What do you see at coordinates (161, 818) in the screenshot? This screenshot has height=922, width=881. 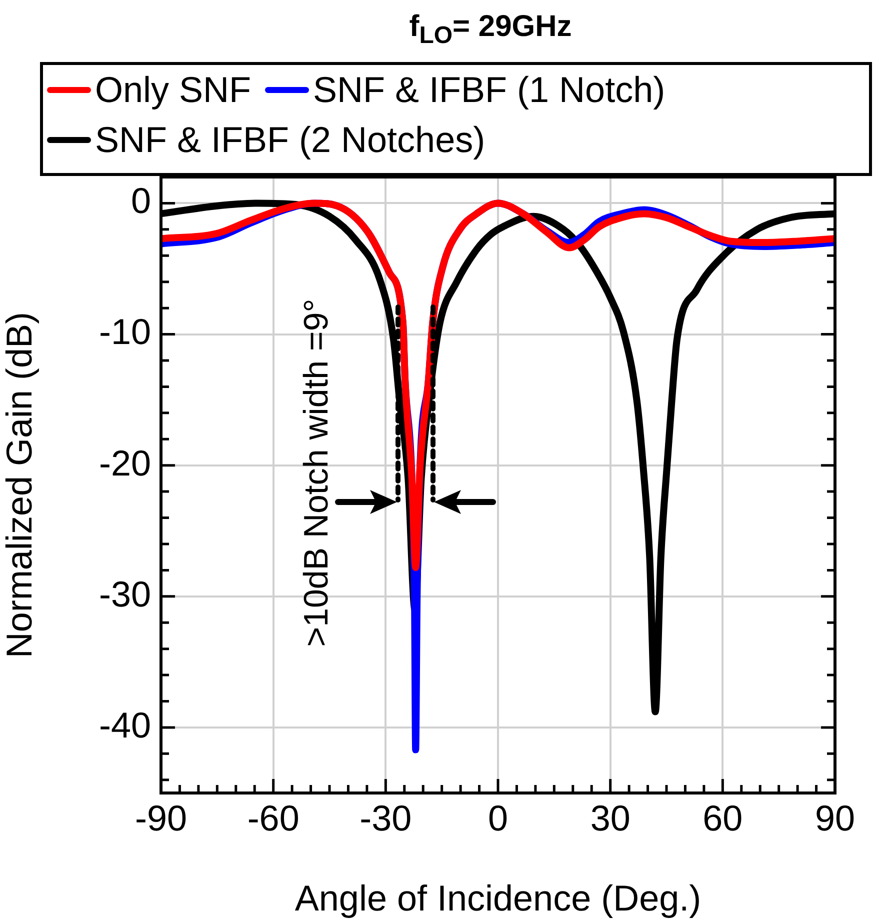 I see `x-tick-label: -90` at bounding box center [161, 818].